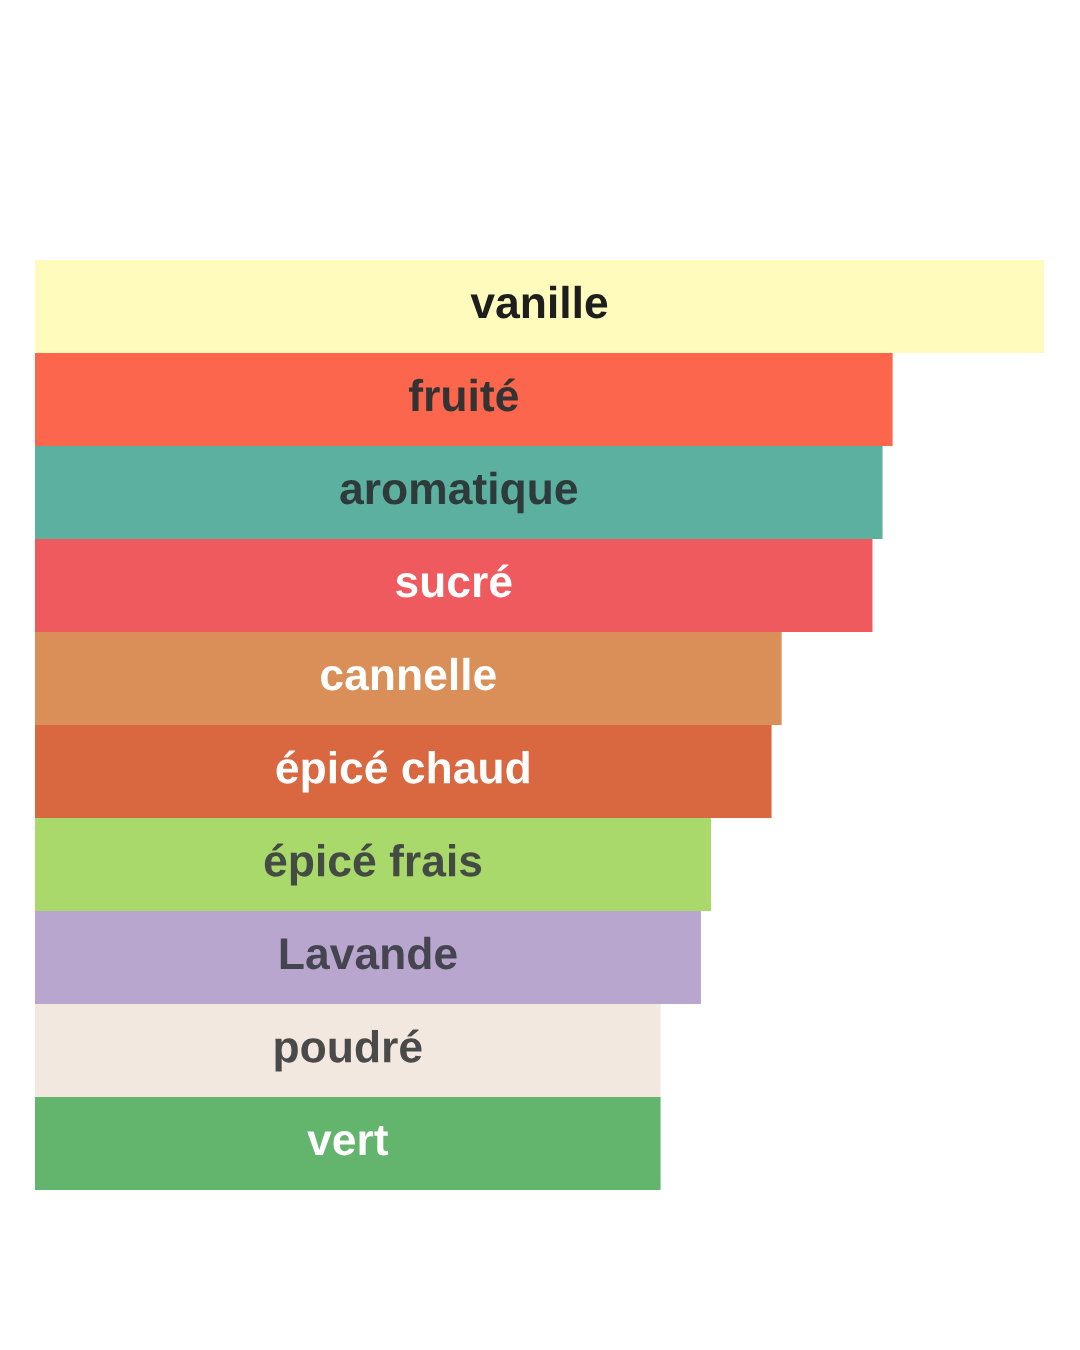 This screenshot has height=1350, width=1080. Describe the element at coordinates (463, 395) in the screenshot. I see `y-tick-label: fruité` at that location.